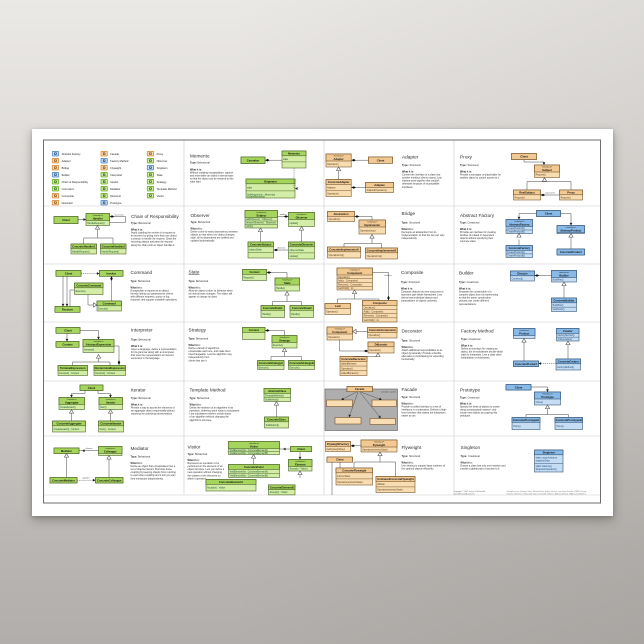 This screenshot has width=644, height=644. Describe the element at coordinates (203, 241) in the screenshot. I see `svg-text: updated automatically.` at that location.